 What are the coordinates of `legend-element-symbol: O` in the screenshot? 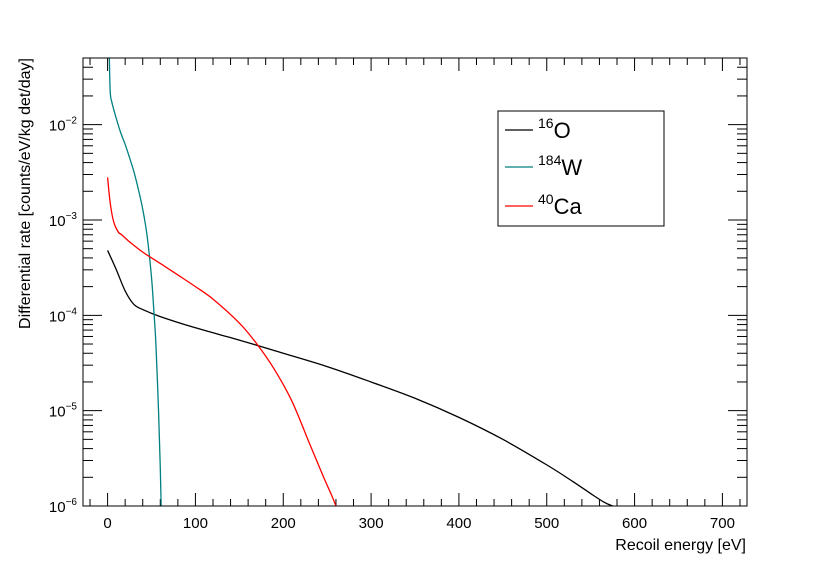 It's located at (562, 130).